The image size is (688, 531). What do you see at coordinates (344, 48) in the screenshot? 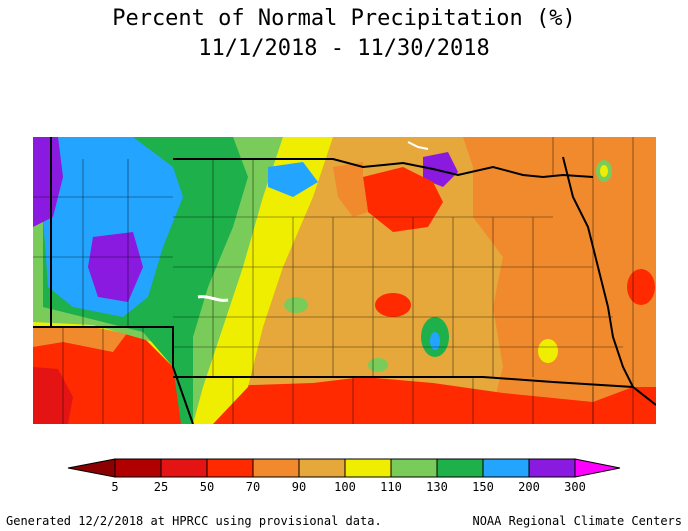
I see `map-date-range: 11/1/2018 - 11/30/2018` at bounding box center [344, 48].